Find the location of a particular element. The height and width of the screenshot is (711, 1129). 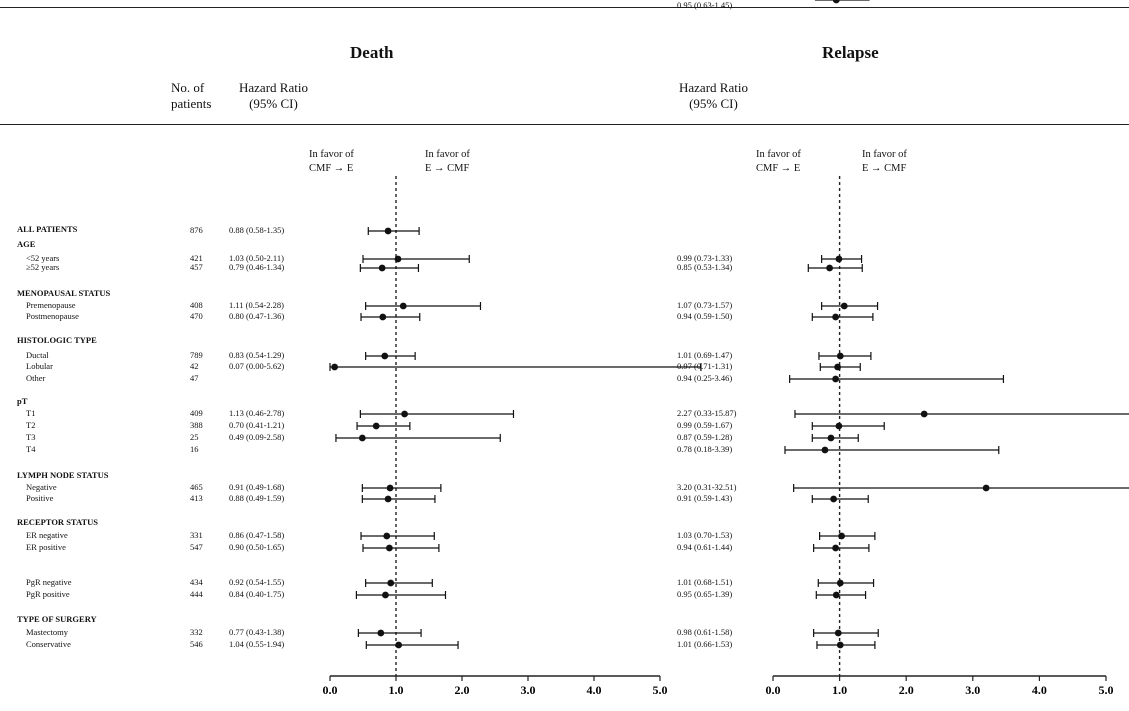

death-hr-text-er-positive: 0.90 (0.50-1.65) is located at coordinates (257, 547).